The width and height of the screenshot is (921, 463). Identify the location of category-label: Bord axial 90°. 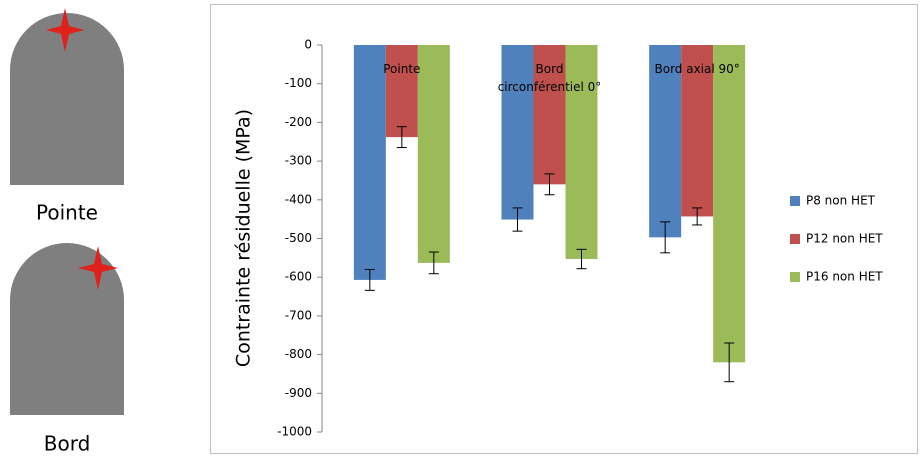
(697, 69).